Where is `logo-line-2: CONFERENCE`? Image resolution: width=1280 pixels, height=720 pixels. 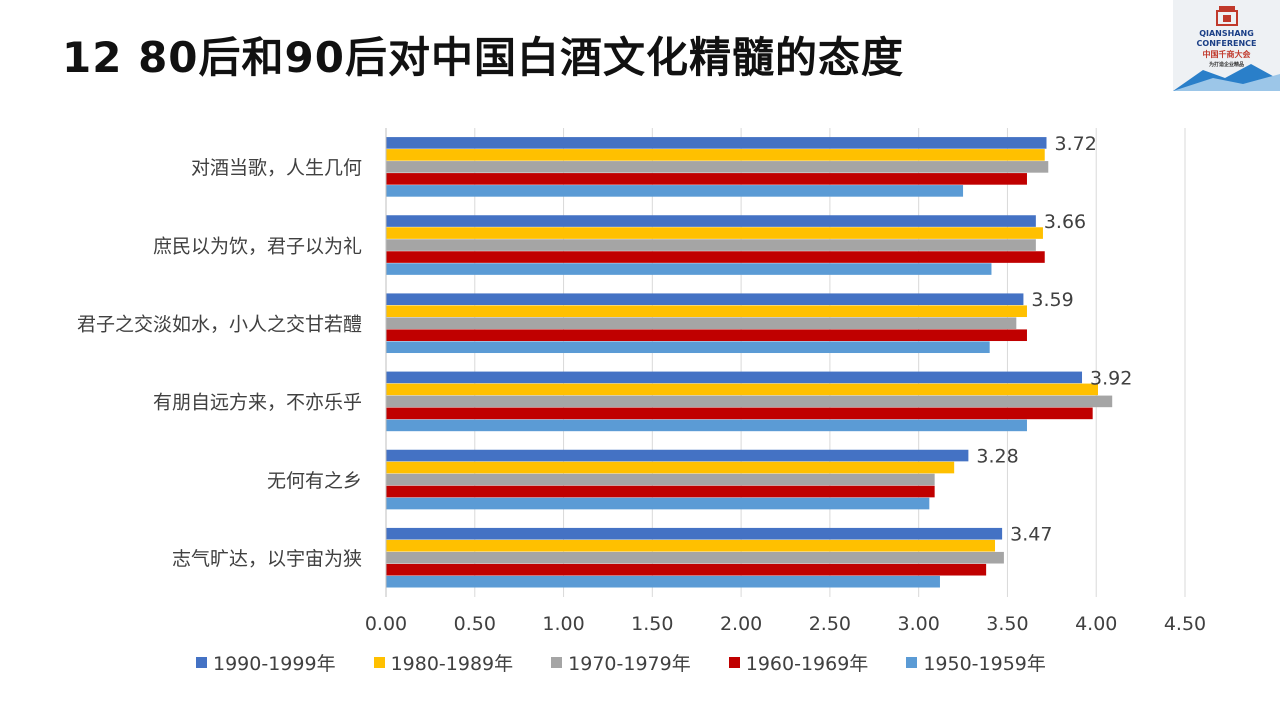
logo-line-2: CONFERENCE is located at coordinates (1226, 43).